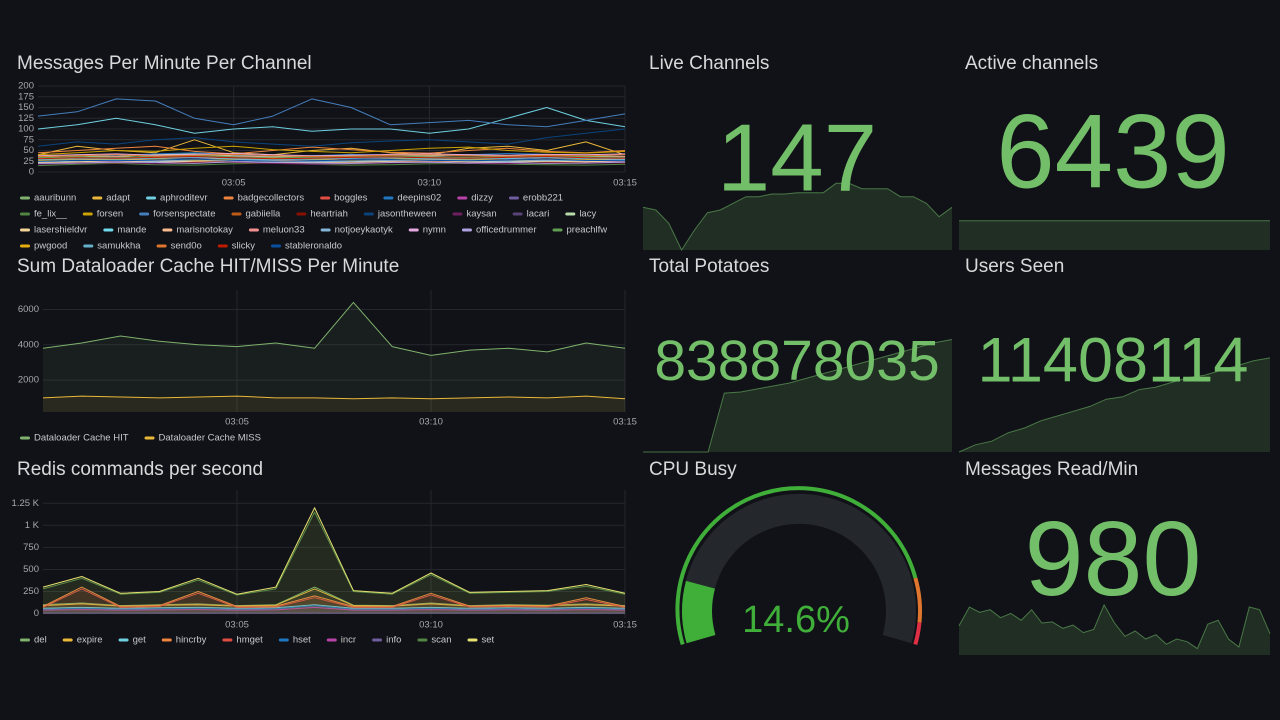 This screenshot has height=720, width=1280. What do you see at coordinates (204, 230) in the screenshot?
I see `legend-label: marisnotokay` at bounding box center [204, 230].